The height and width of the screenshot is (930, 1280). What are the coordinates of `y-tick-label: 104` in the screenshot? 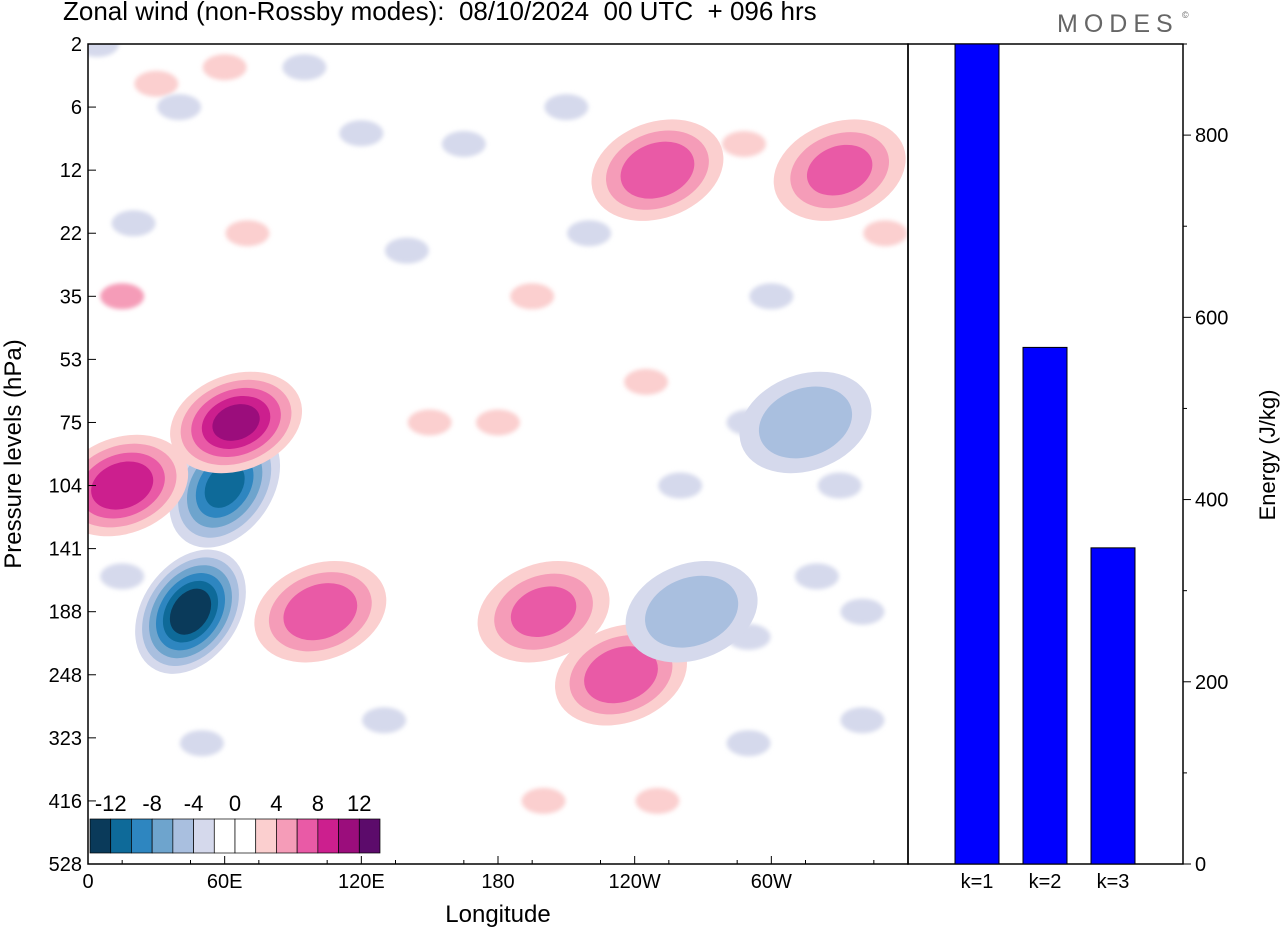 It's located at (65, 487).